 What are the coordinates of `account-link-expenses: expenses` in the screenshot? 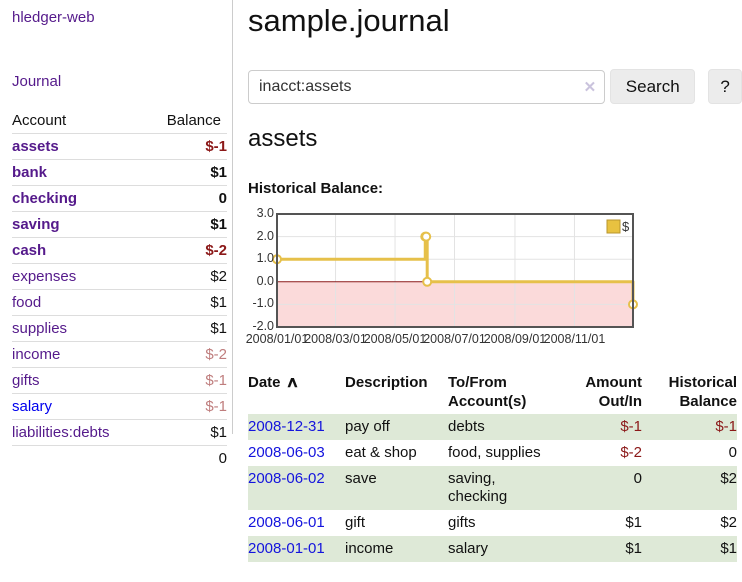 It's located at (44, 276).